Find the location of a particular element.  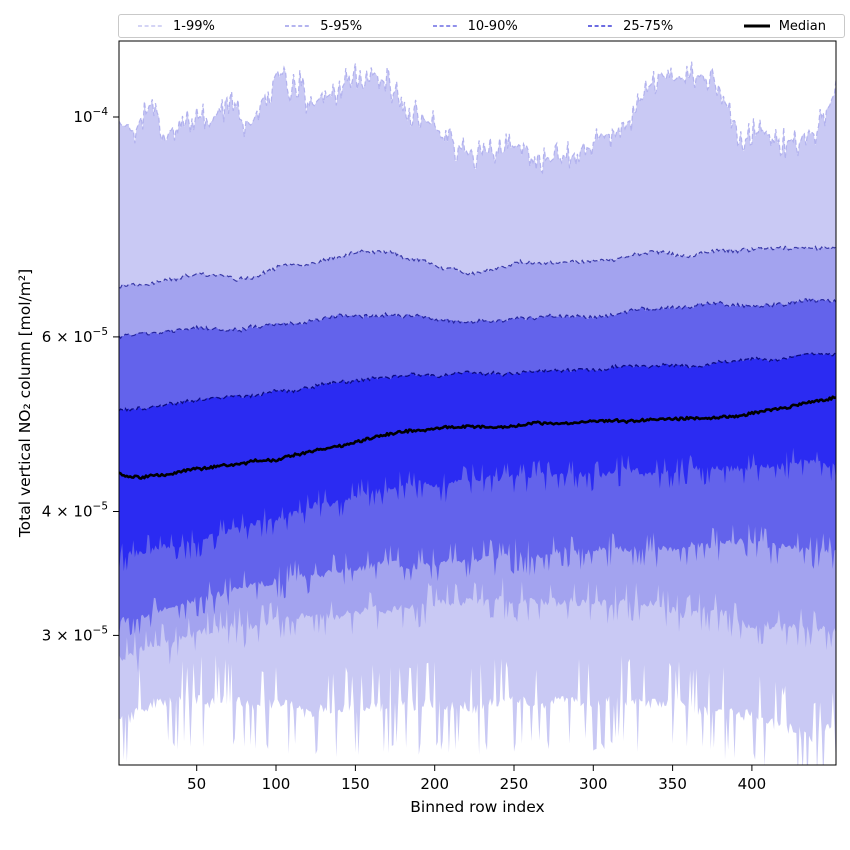

legend-label-1-99: 1-99% is located at coordinates (194, 26).